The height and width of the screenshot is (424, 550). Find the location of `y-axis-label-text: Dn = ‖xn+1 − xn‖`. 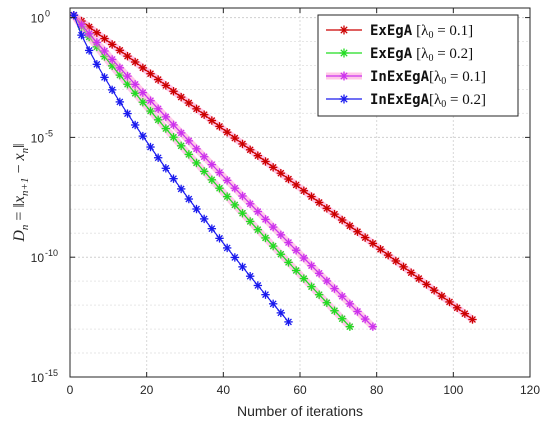

y-axis-label-text: Dn = ‖xn+1 − xn‖ is located at coordinates (21, 192).